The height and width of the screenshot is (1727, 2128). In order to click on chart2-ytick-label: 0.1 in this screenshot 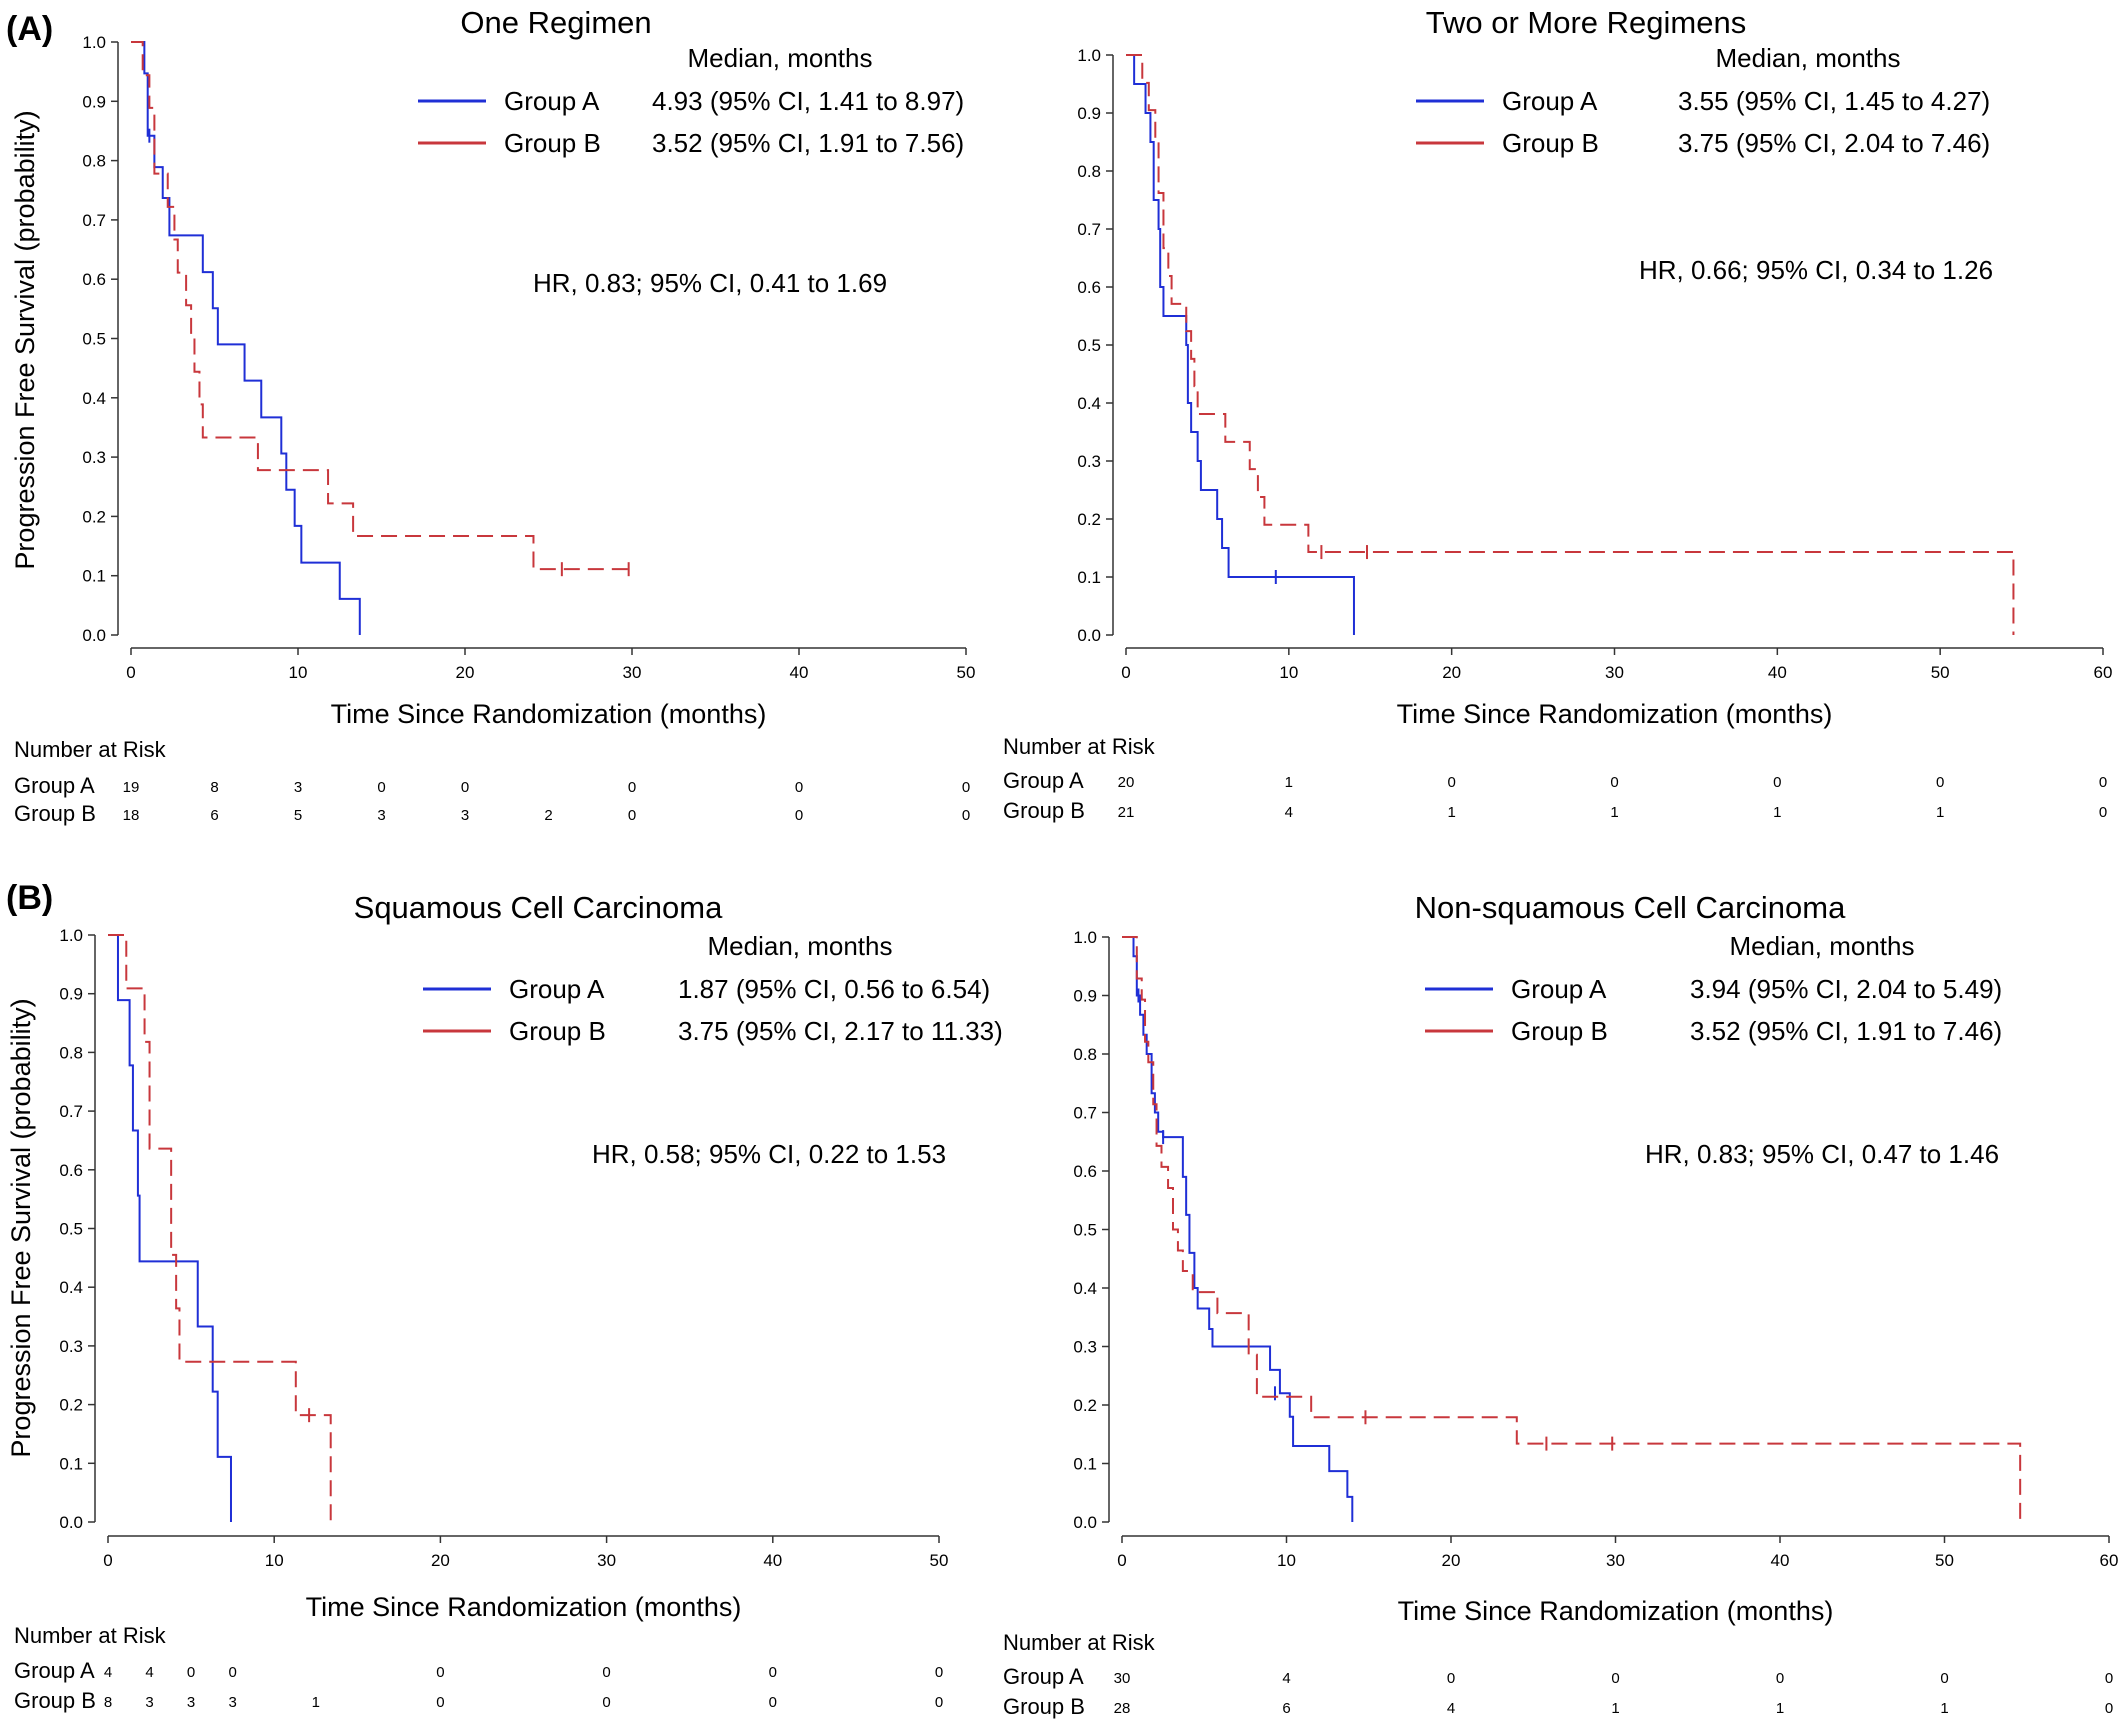, I will do `click(1089, 577)`.